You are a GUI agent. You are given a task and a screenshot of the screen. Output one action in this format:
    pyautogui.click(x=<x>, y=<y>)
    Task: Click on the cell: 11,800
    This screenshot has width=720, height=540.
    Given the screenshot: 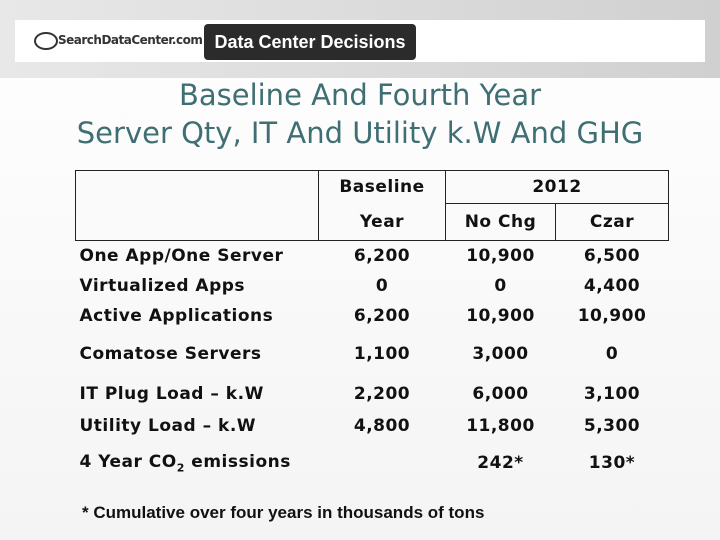 What is the action you would take?
    pyautogui.click(x=500, y=425)
    